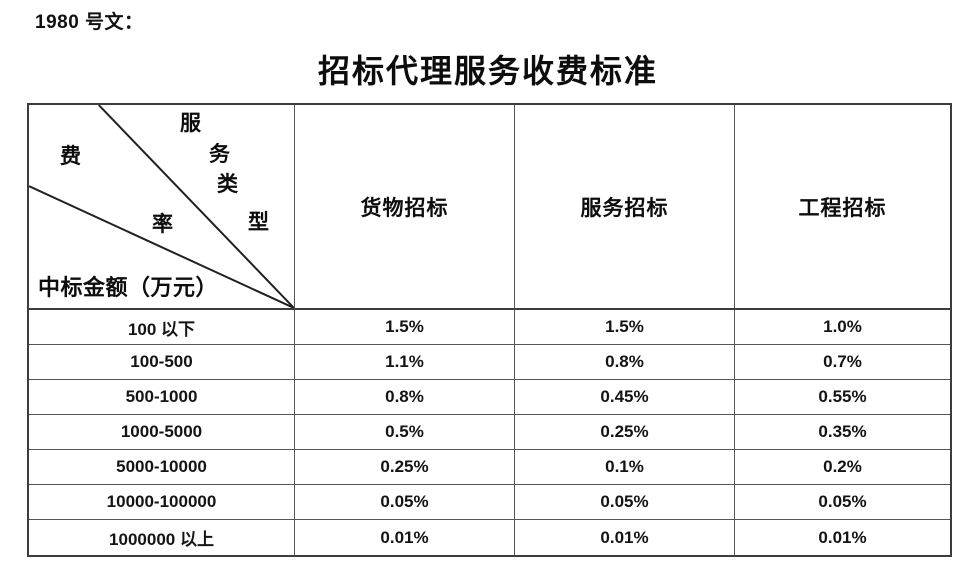 The height and width of the screenshot is (581, 976). What do you see at coordinates (162, 327) in the screenshot?
I see `amount-cell: 100 以下` at bounding box center [162, 327].